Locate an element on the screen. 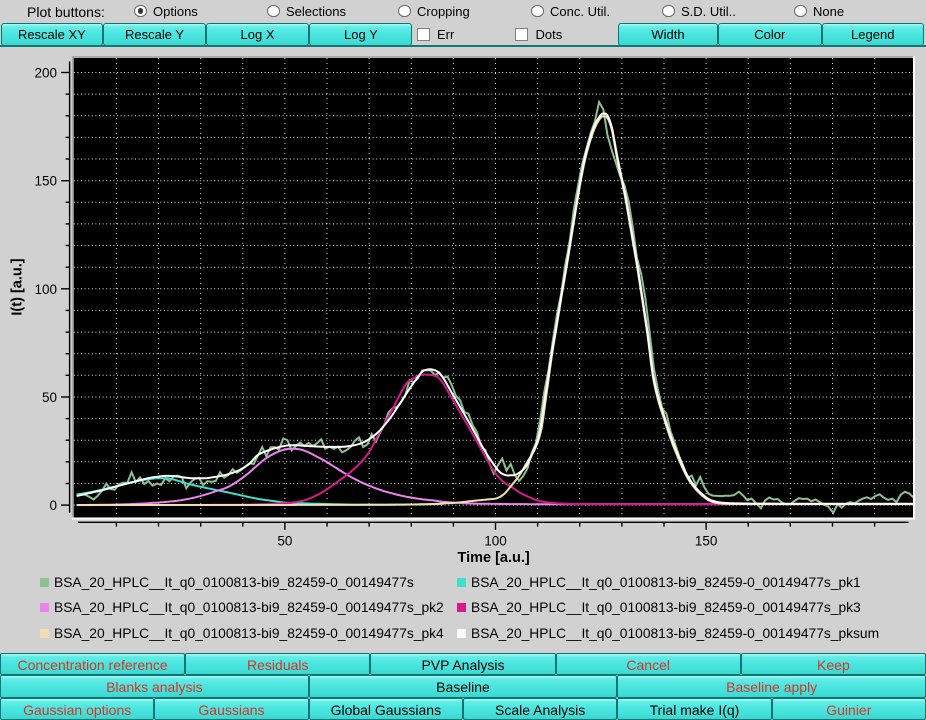  svg-text: Time [a.u.] is located at coordinates (493, 558).